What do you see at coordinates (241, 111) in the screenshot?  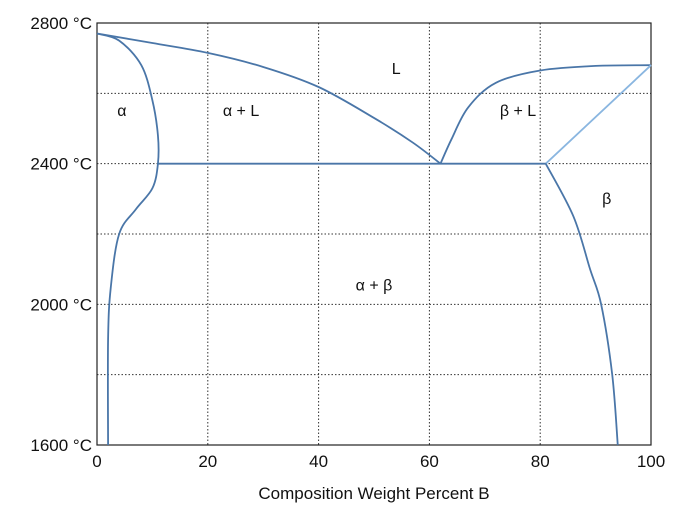 I see `region-label: α + L` at bounding box center [241, 111].